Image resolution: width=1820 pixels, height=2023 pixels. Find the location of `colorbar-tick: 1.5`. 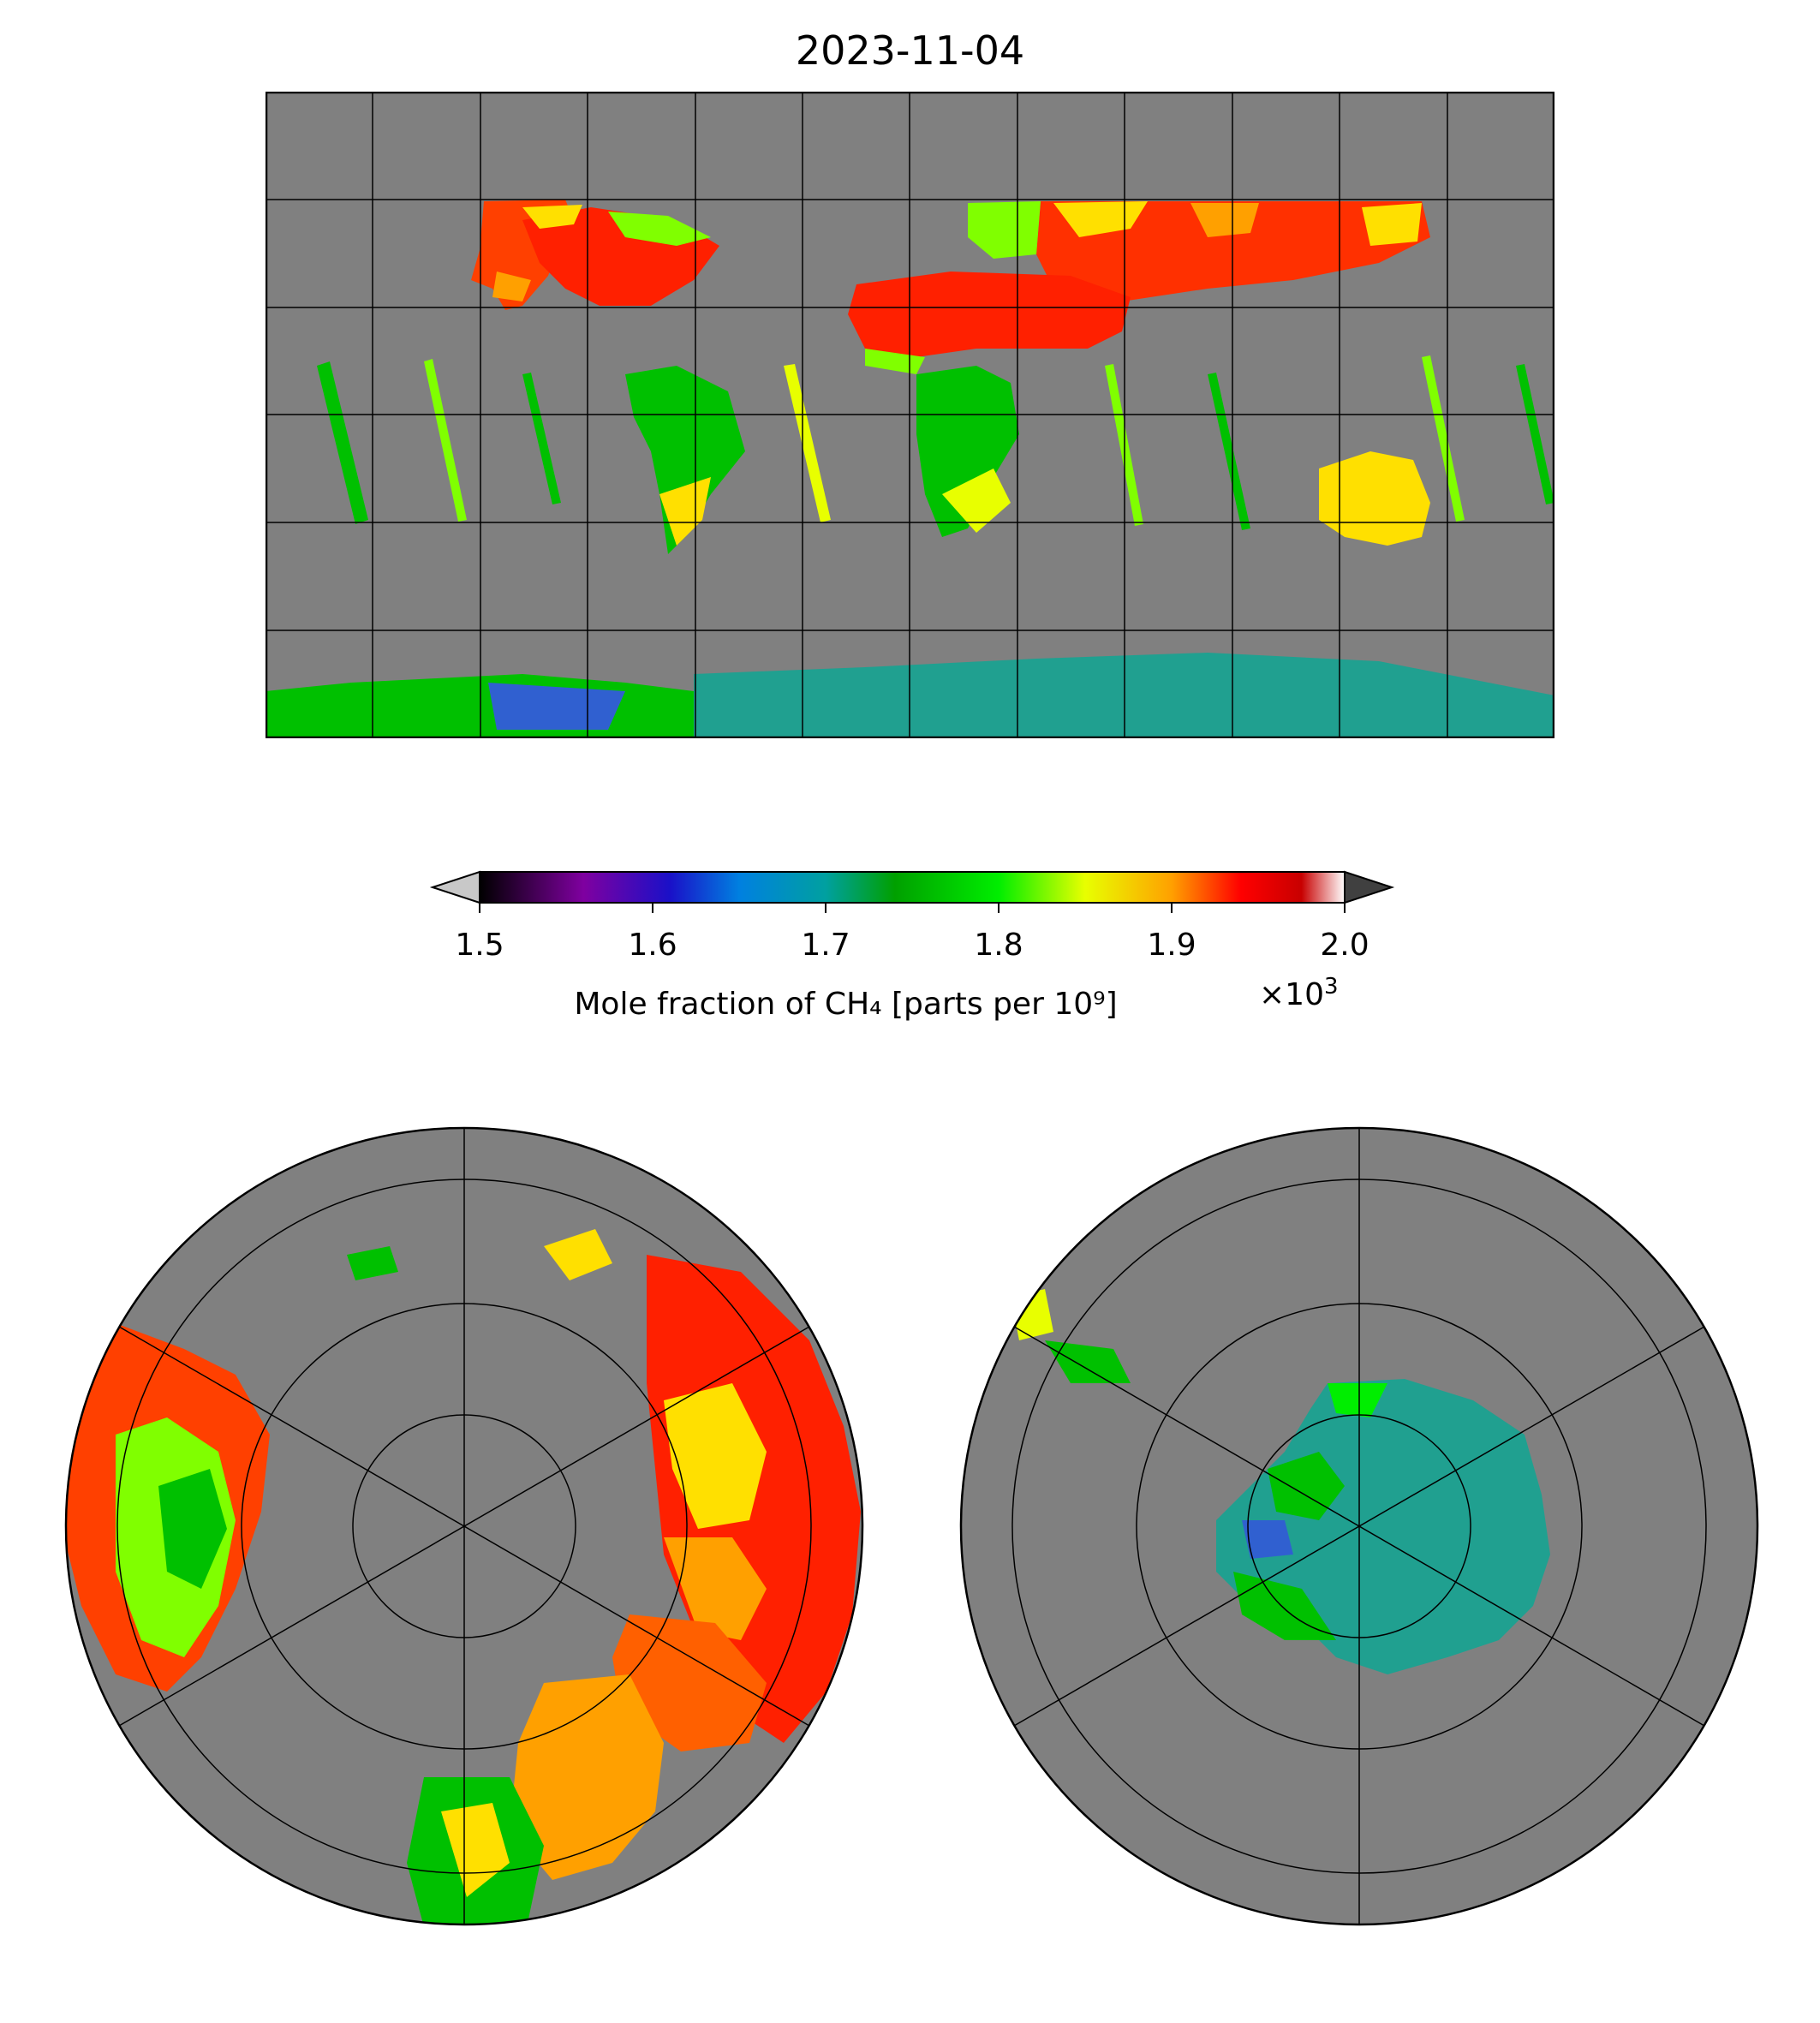

colorbar-tick: 1.5 is located at coordinates (480, 946).